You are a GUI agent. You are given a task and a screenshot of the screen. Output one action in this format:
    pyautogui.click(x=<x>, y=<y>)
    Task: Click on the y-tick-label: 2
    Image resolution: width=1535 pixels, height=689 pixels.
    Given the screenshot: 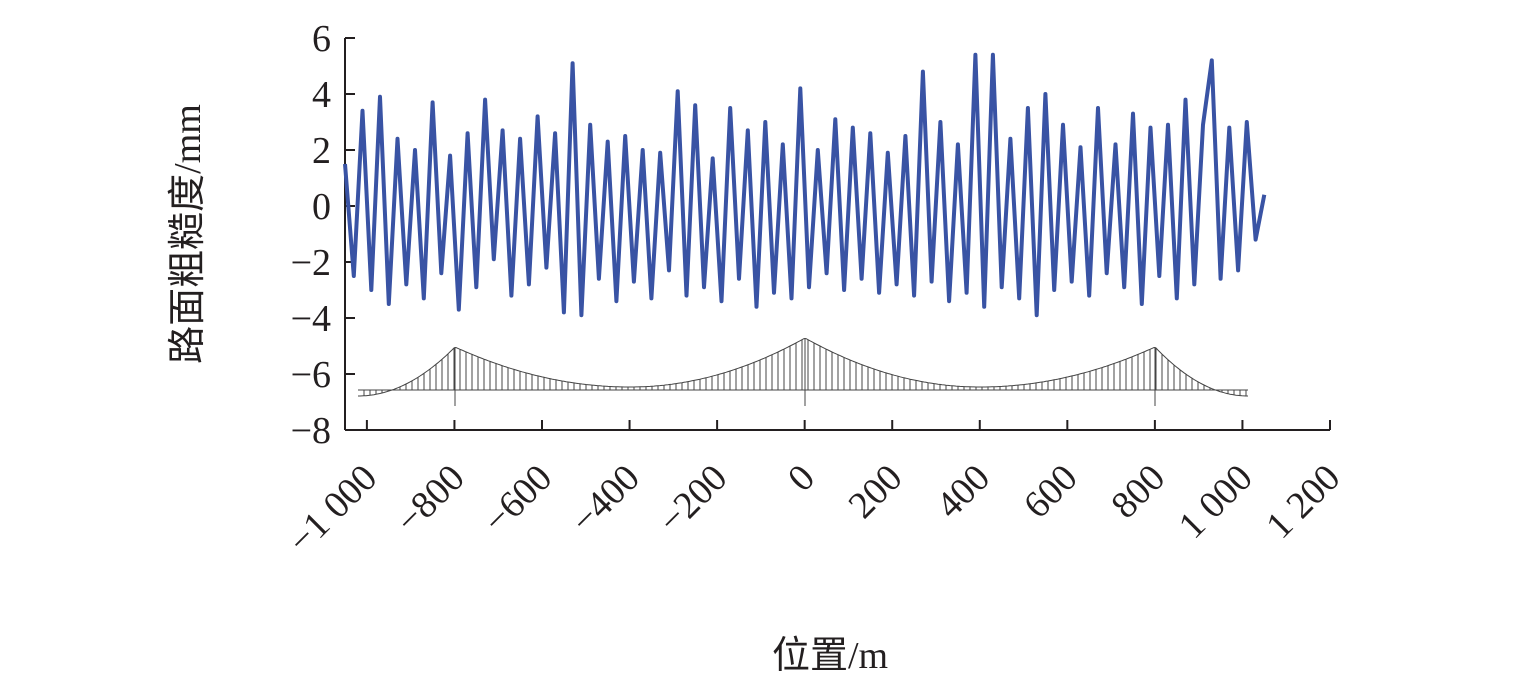 What is the action you would take?
    pyautogui.click(x=321, y=151)
    